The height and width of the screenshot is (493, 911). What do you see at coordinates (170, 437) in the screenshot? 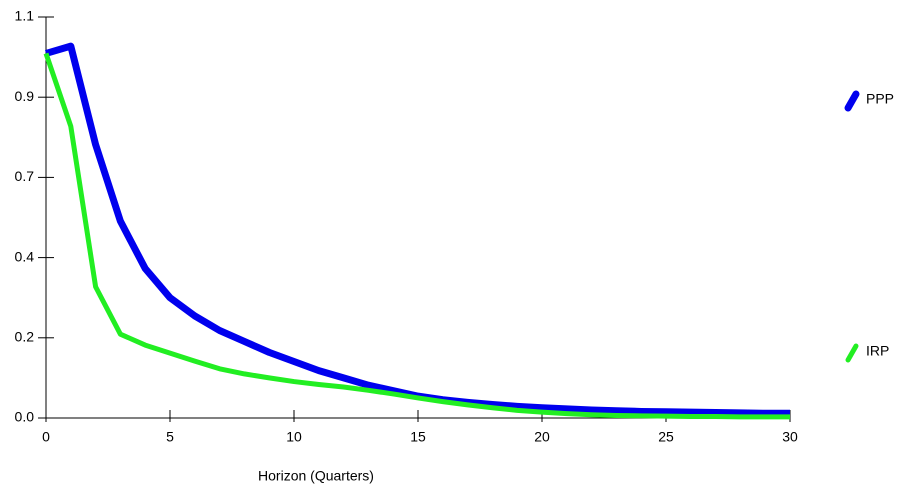
I see `x-tick-label: 5` at bounding box center [170, 437].